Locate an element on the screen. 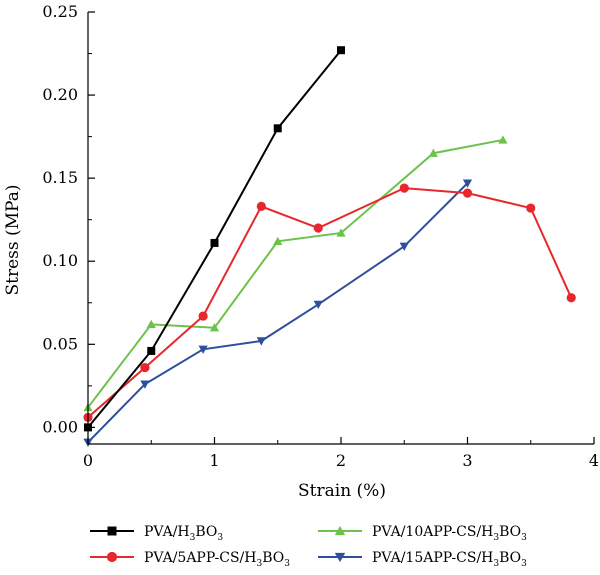  y-axis-title: Stress (MPa) is located at coordinates (13, 240).